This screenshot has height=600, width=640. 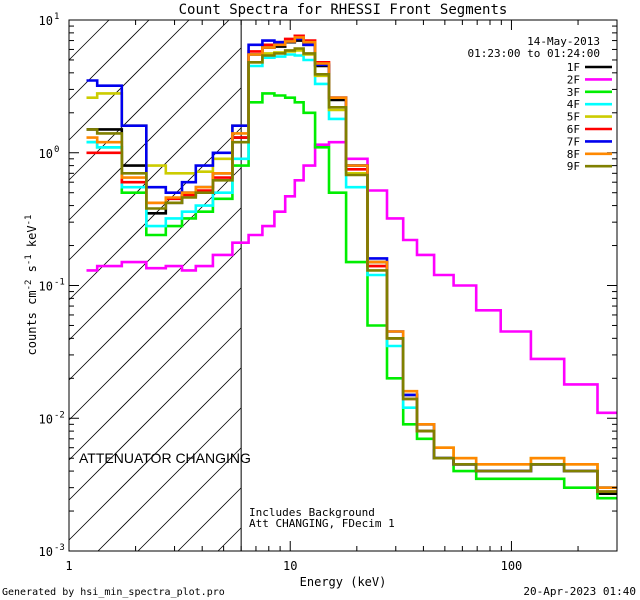 What do you see at coordinates (113, 592) in the screenshot?
I see `generated-by-label: Generated by hsi_min_spectra_plot.pro` at bounding box center [113, 592].